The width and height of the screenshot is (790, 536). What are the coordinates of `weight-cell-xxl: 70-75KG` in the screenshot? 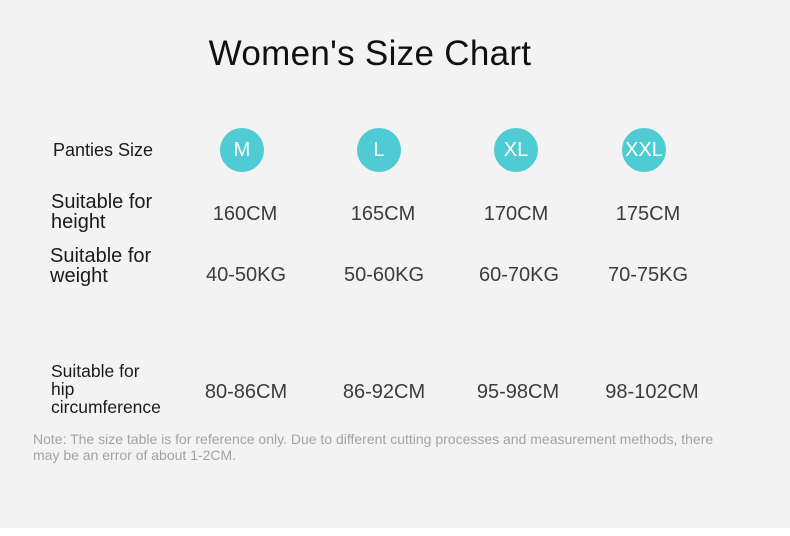 It's located at (648, 275).